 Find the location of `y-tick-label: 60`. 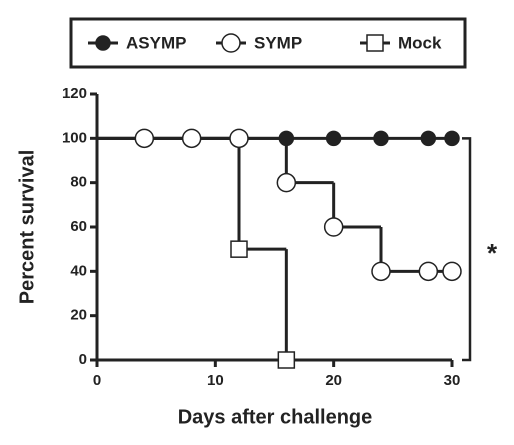

y-tick-label: 60 is located at coordinates (78, 226).